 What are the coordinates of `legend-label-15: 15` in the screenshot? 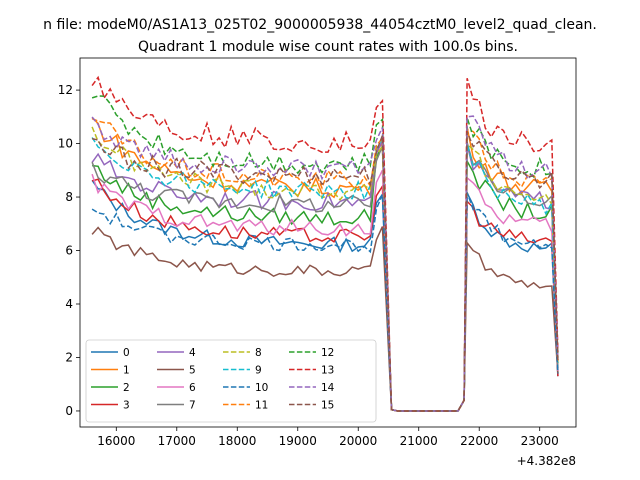 It's located at (327, 406).